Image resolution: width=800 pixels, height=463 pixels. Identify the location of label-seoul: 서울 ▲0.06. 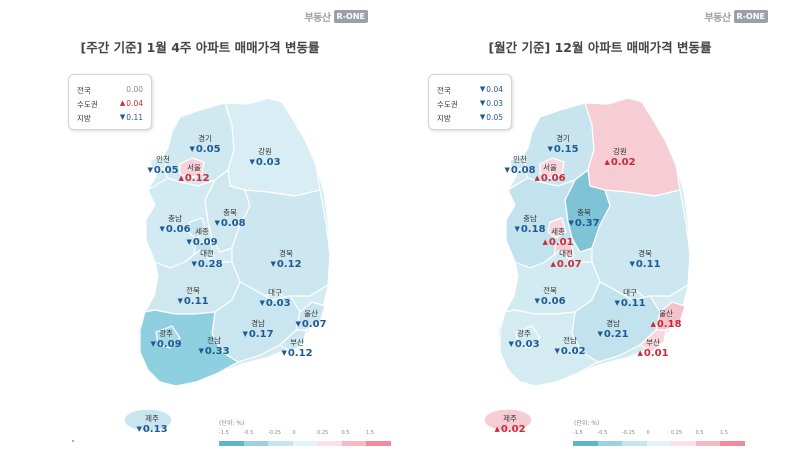
(550, 173).